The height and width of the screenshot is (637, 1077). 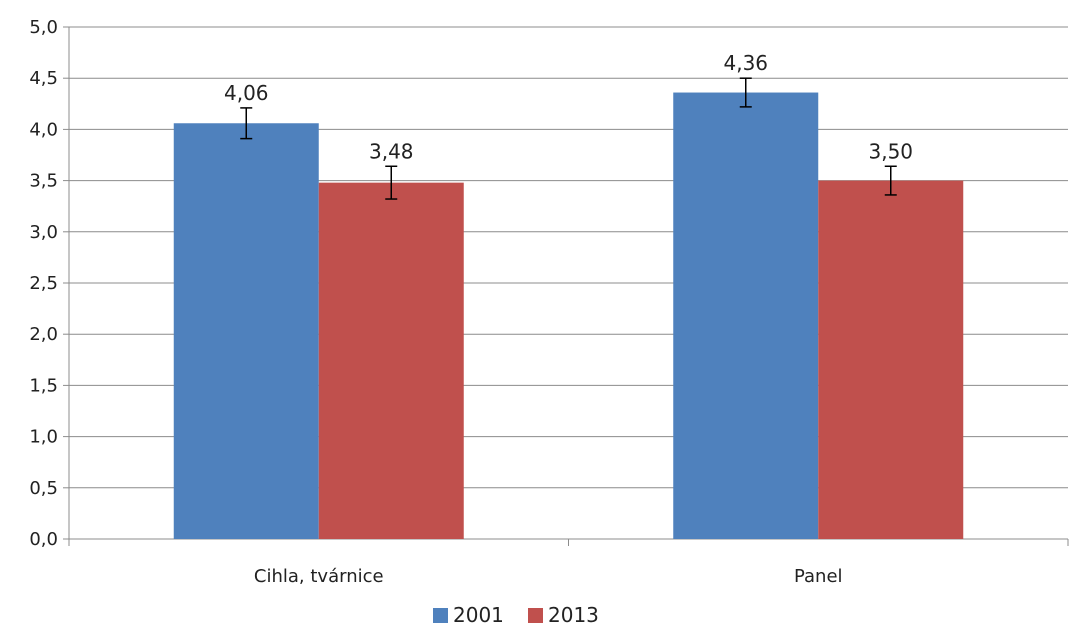 I want to click on y-tick-label: 2,0, so click(x=43, y=334).